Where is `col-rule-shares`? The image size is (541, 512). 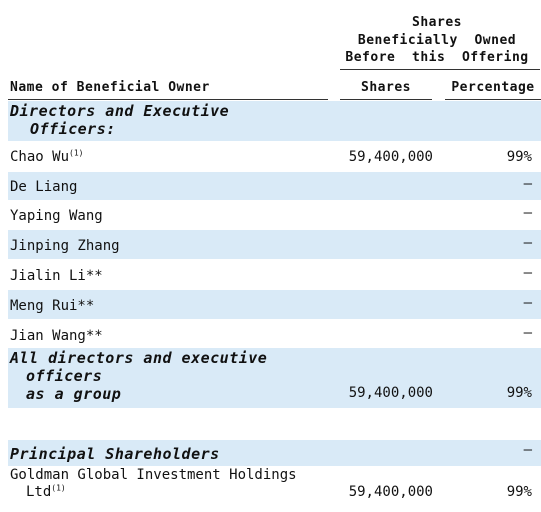 col-rule-shares is located at coordinates (386, 99).